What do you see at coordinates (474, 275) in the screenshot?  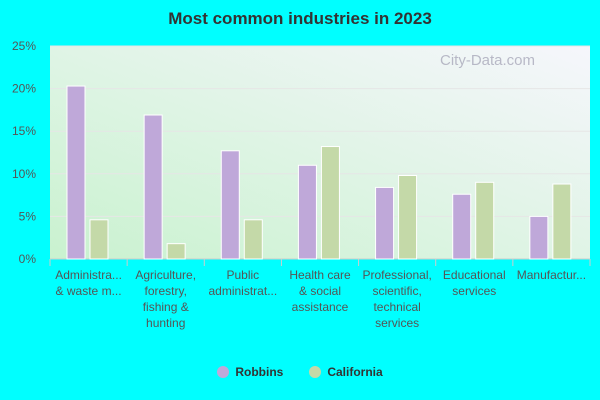 I see `x-tick-label: Educational` at bounding box center [474, 275].